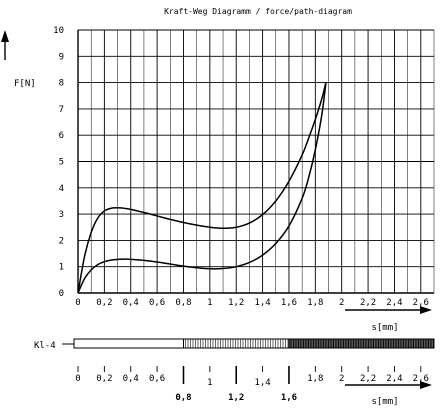  What do you see at coordinates (157, 379) in the screenshot?
I see `scale-tick-label: 0,6` at bounding box center [157, 379].